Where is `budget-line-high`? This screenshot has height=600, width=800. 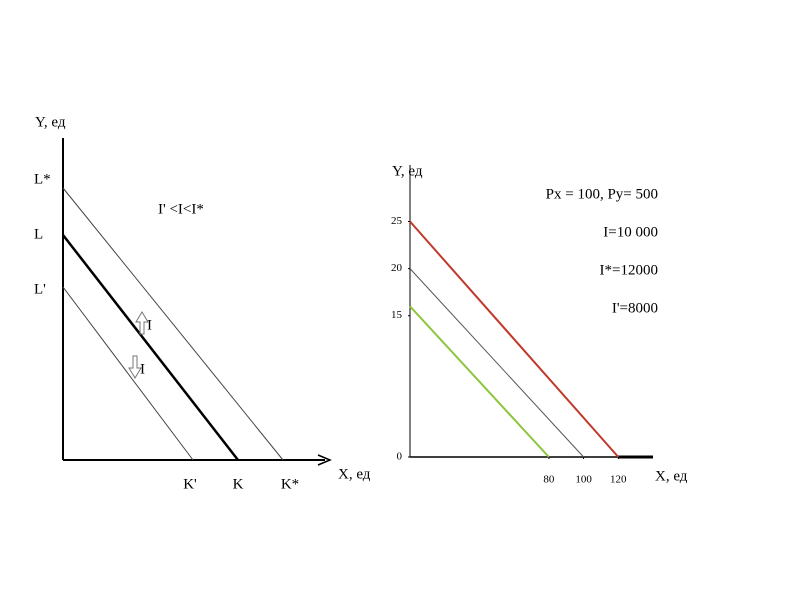
budget-line-high is located at coordinates (173, 324).